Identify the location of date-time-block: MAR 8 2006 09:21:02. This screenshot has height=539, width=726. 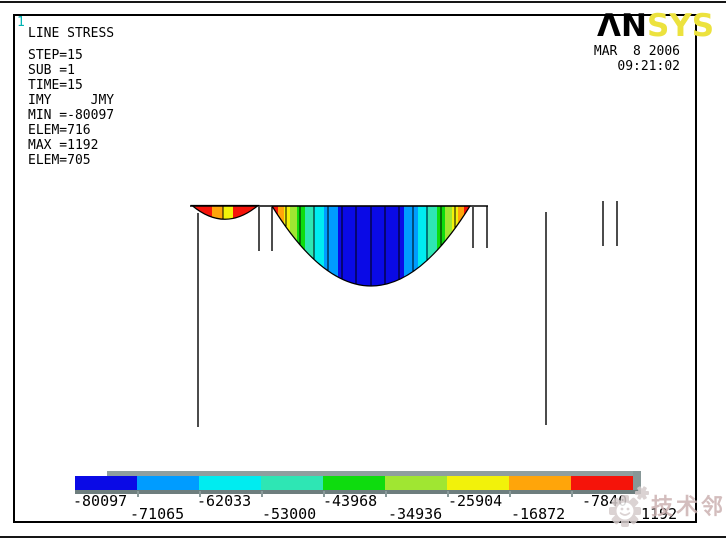
(637, 59).